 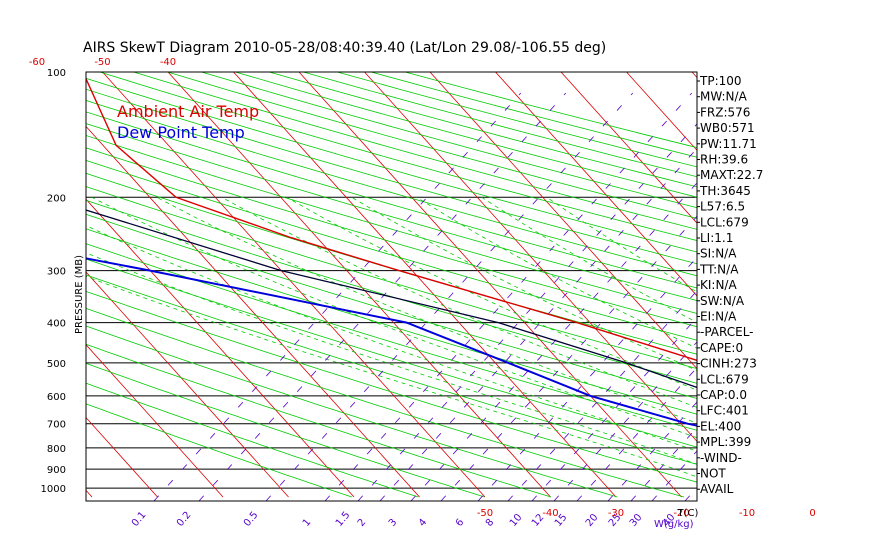 What do you see at coordinates (362, 523) in the screenshot?
I see `mixing-ratio-label: 2` at bounding box center [362, 523].